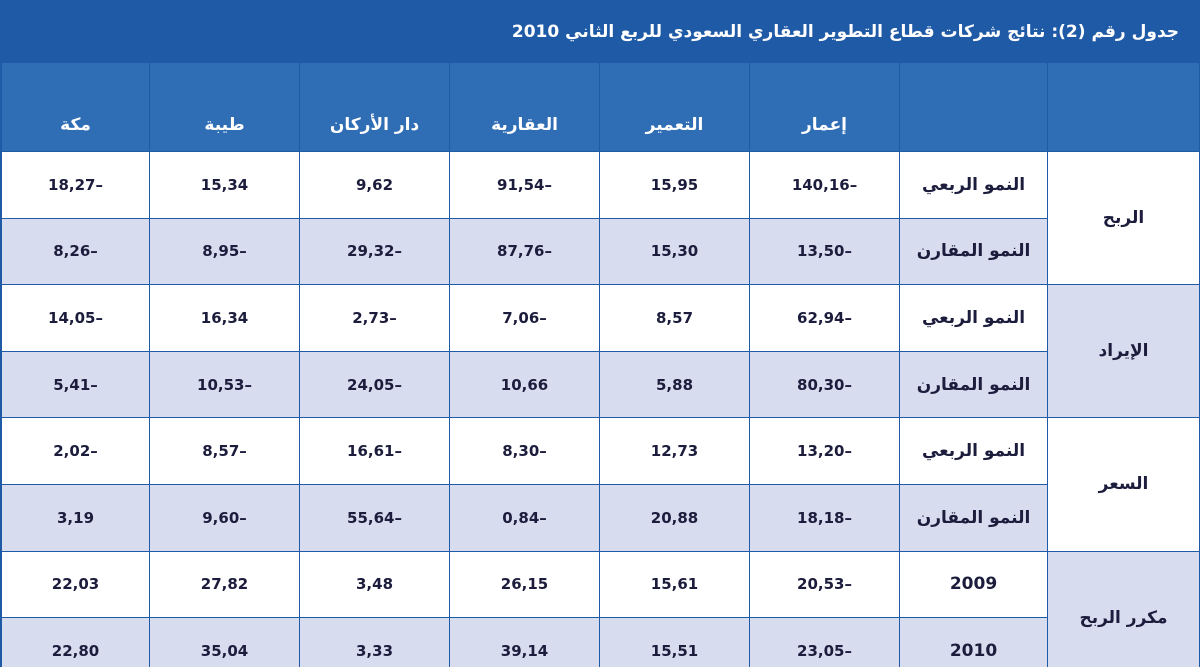 The image size is (1200, 667). I want to click on value-cell: 3,19, so click(75, 517).